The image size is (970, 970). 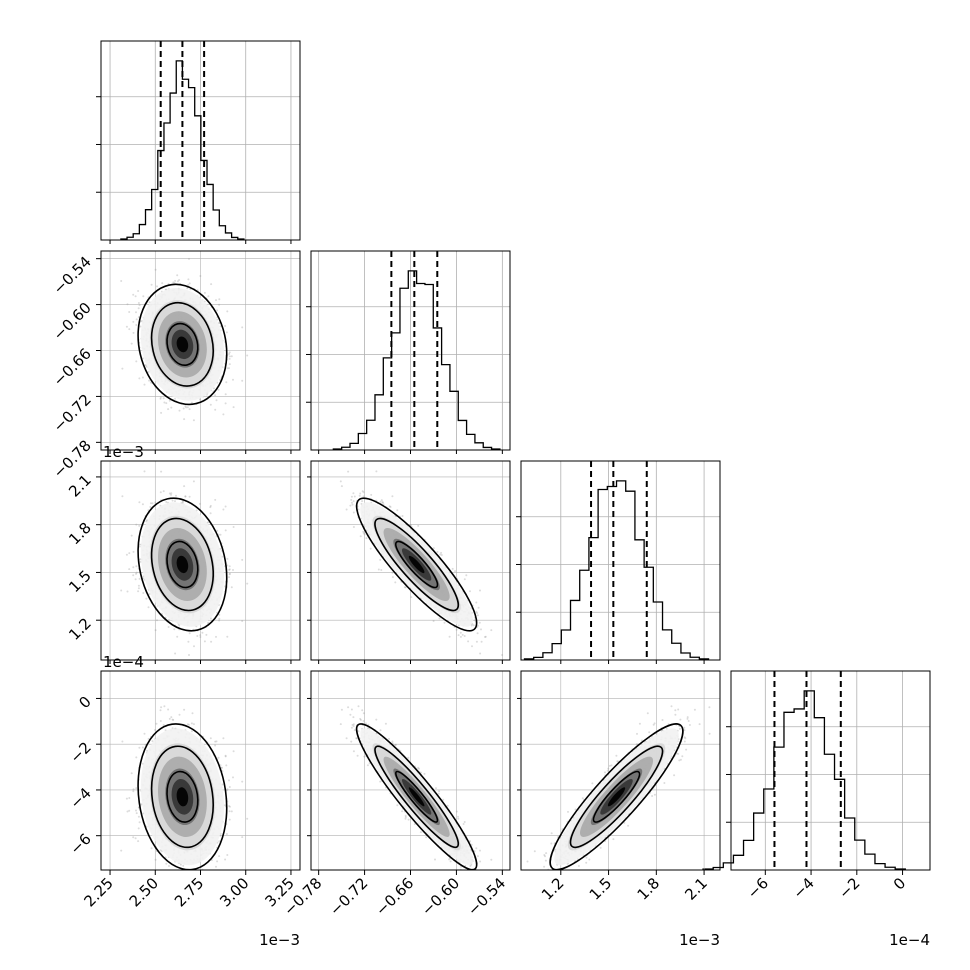 What do you see at coordinates (182, 564) in the screenshot?
I see `density-fill` at bounding box center [182, 564].